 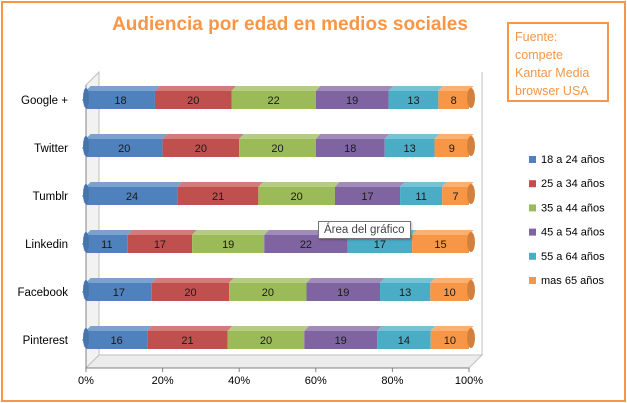 I want to click on x-tick-label: 80%, so click(x=392, y=381).